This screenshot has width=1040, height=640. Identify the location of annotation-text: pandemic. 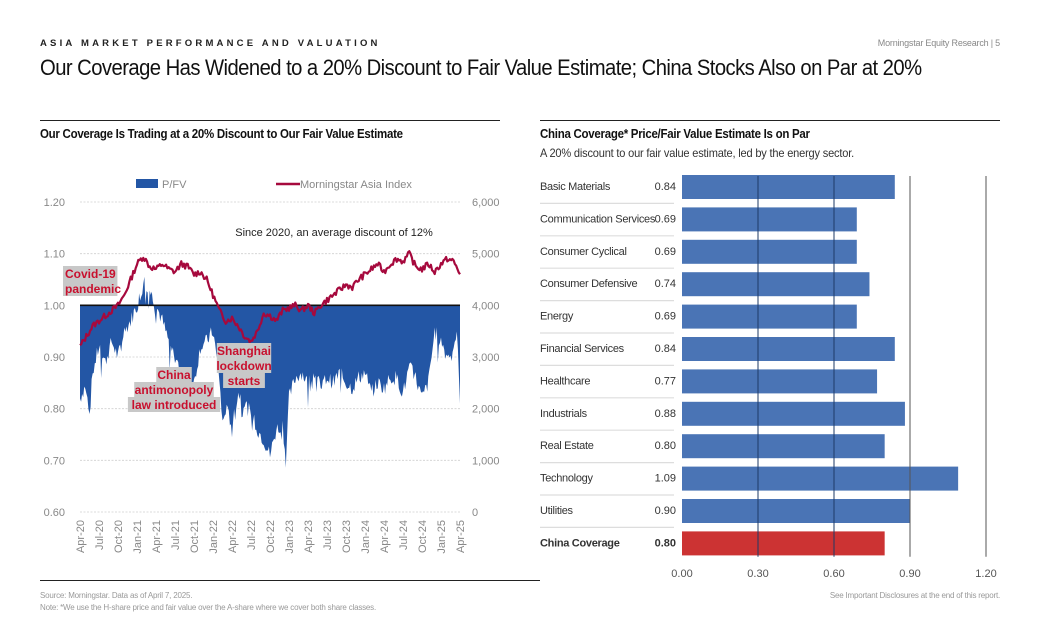
(93, 289).